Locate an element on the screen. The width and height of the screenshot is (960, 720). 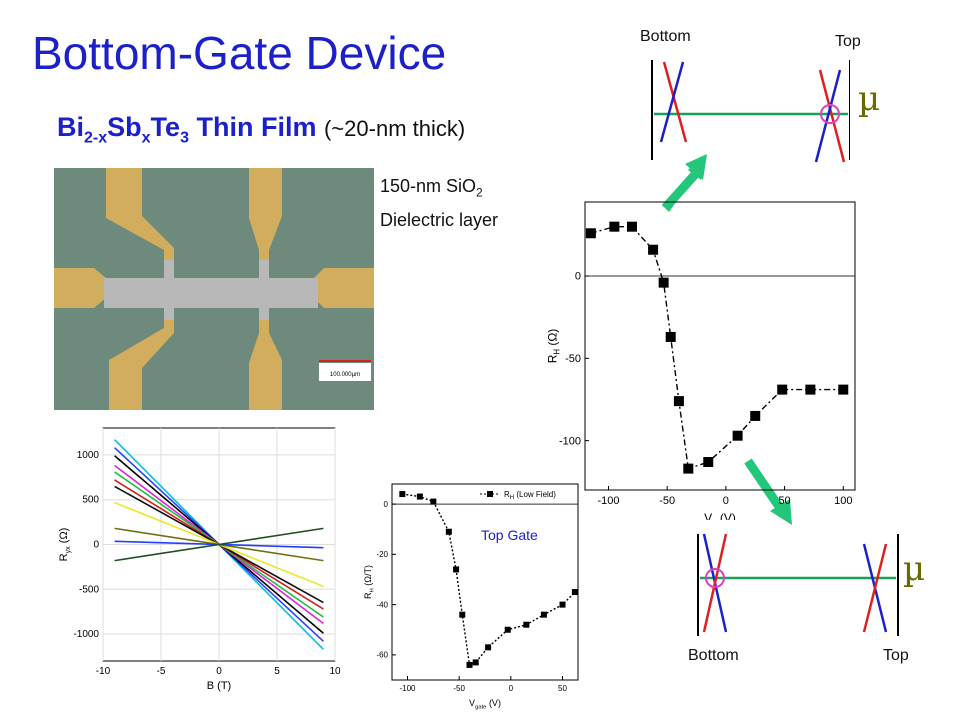
y-tick-label: 1000 is located at coordinates (88, 455).